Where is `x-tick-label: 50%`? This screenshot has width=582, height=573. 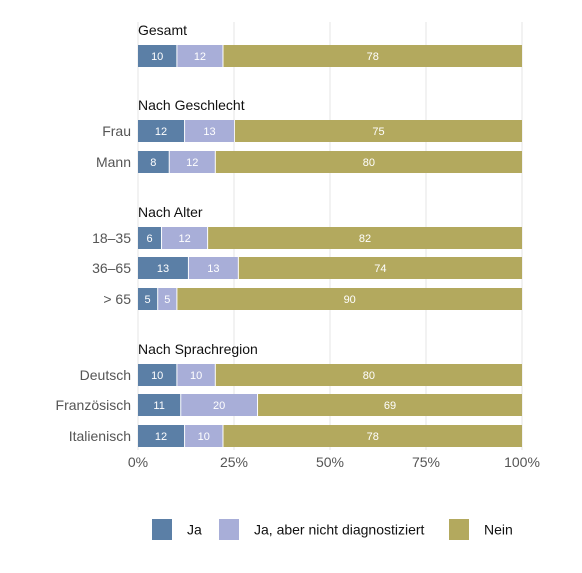 x-tick-label: 50% is located at coordinates (330, 462).